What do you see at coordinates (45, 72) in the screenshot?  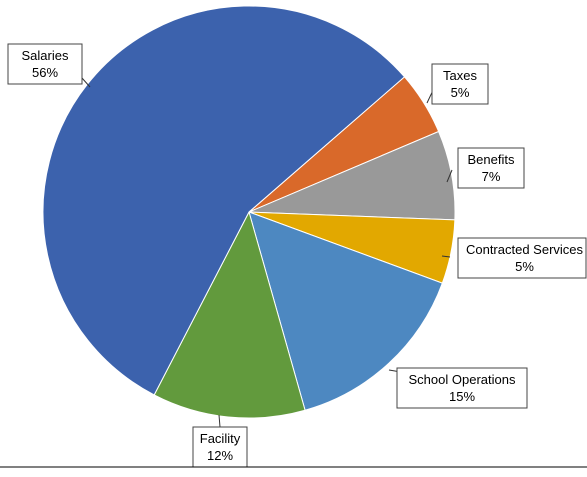 I see `slice-value-label: 56%` at bounding box center [45, 72].